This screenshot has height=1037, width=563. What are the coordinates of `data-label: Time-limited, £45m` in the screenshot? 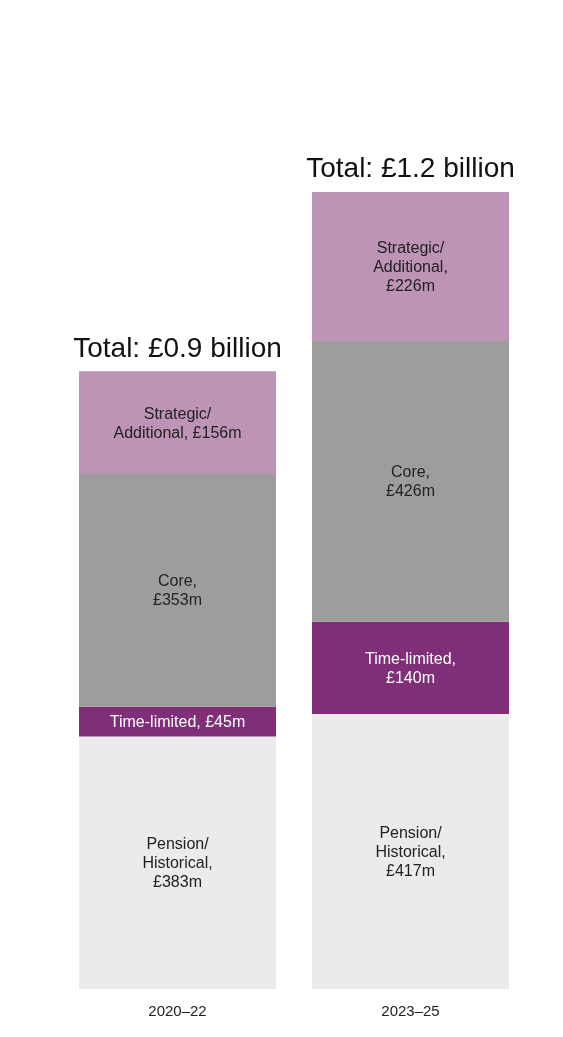 It's located at (177, 722).